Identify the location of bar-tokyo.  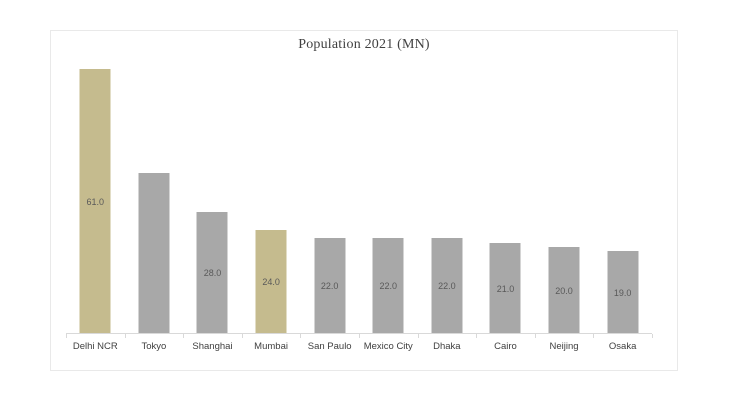
(154, 253).